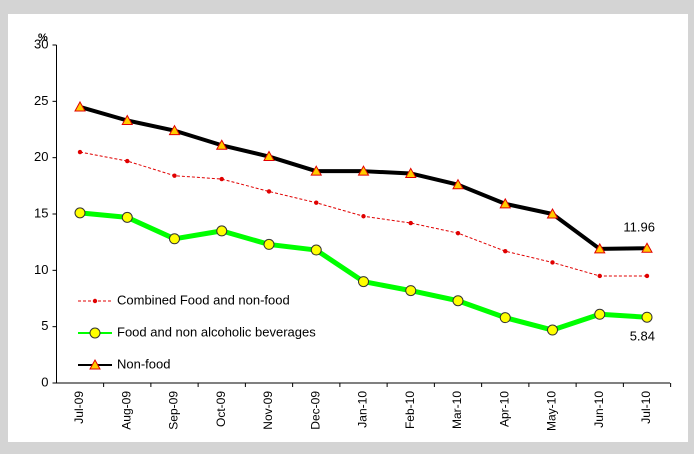 This screenshot has height=454, width=694. I want to click on legend-label: Combined Food and non-food, so click(203, 299).